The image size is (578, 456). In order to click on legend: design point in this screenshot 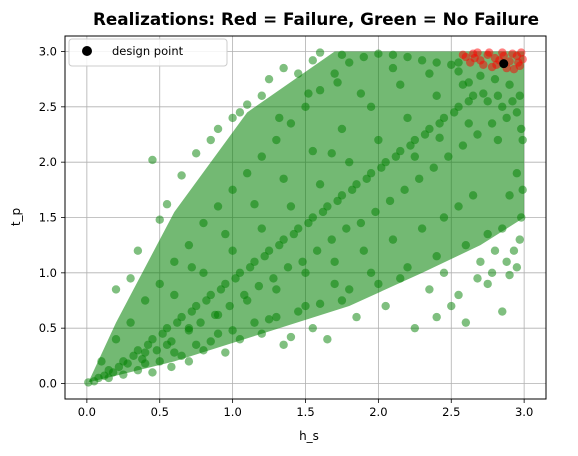, I will do `click(148, 52)`.